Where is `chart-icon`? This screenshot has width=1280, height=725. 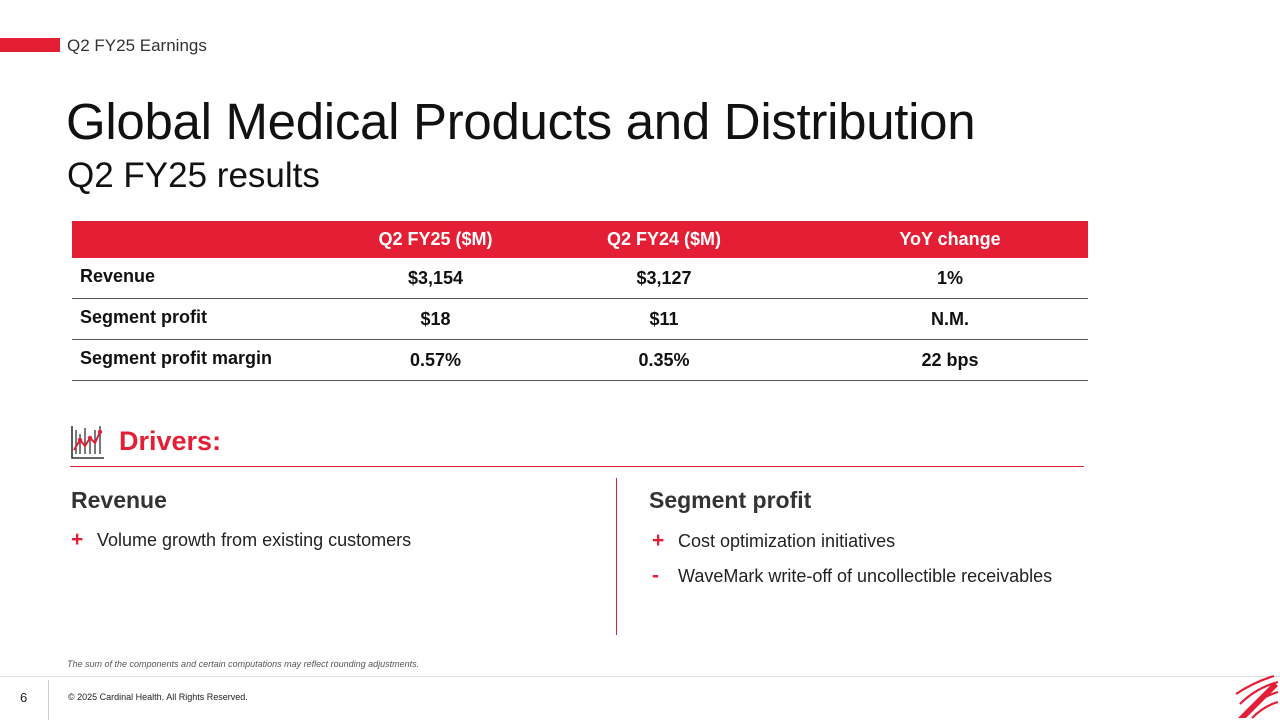 chart-icon is located at coordinates (88, 442).